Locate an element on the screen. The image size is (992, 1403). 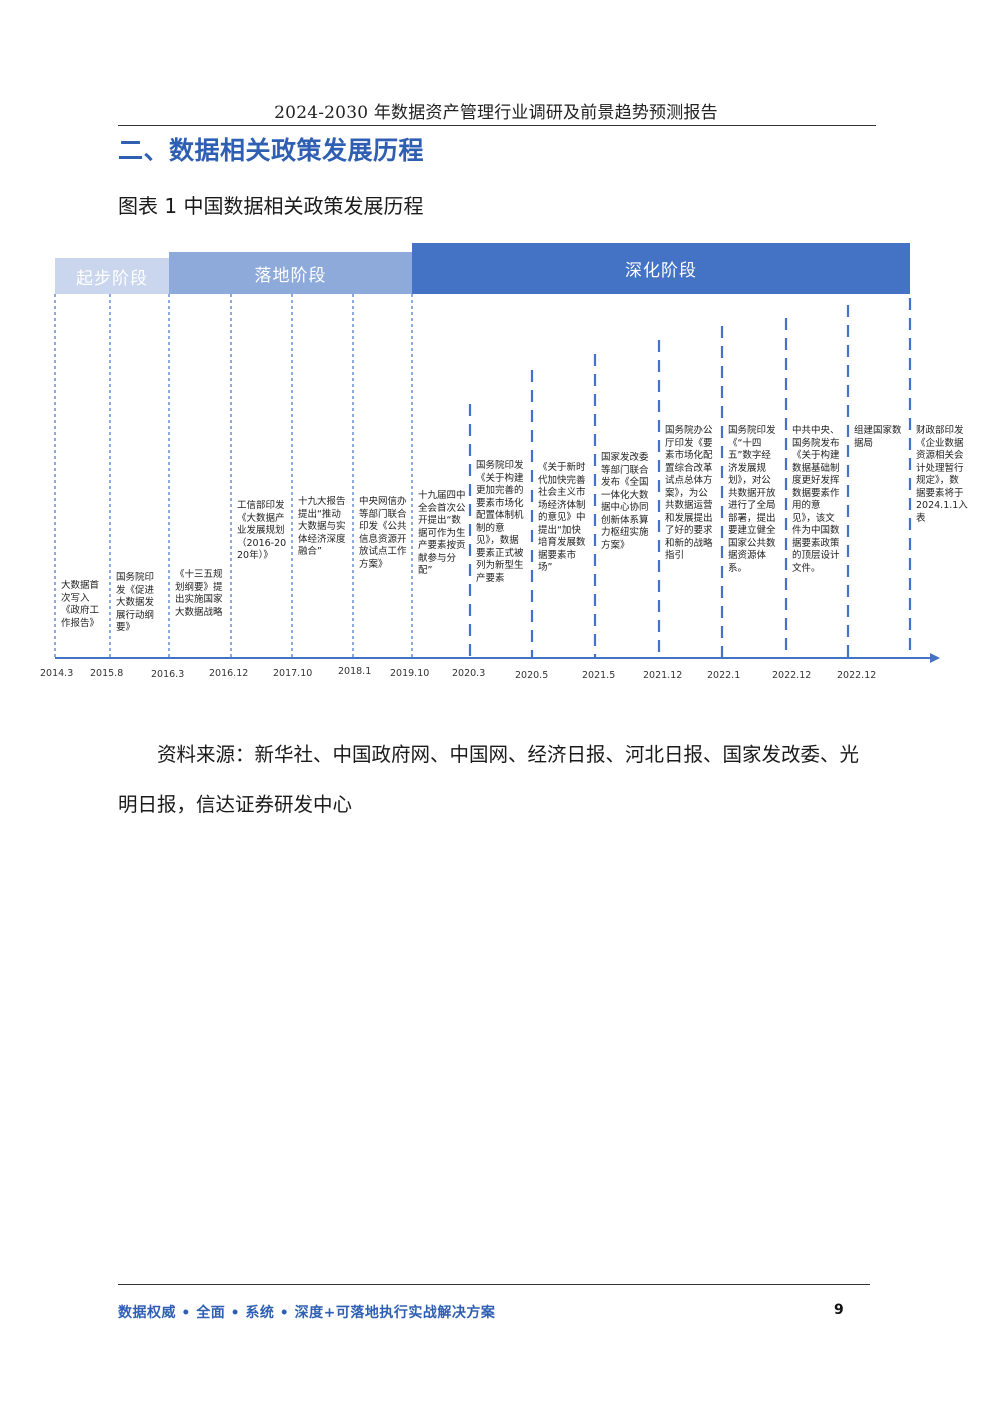
timeline-event-text: 《十三五规划纲要》提出实施国家大数据战略 is located at coordinates (199, 593).